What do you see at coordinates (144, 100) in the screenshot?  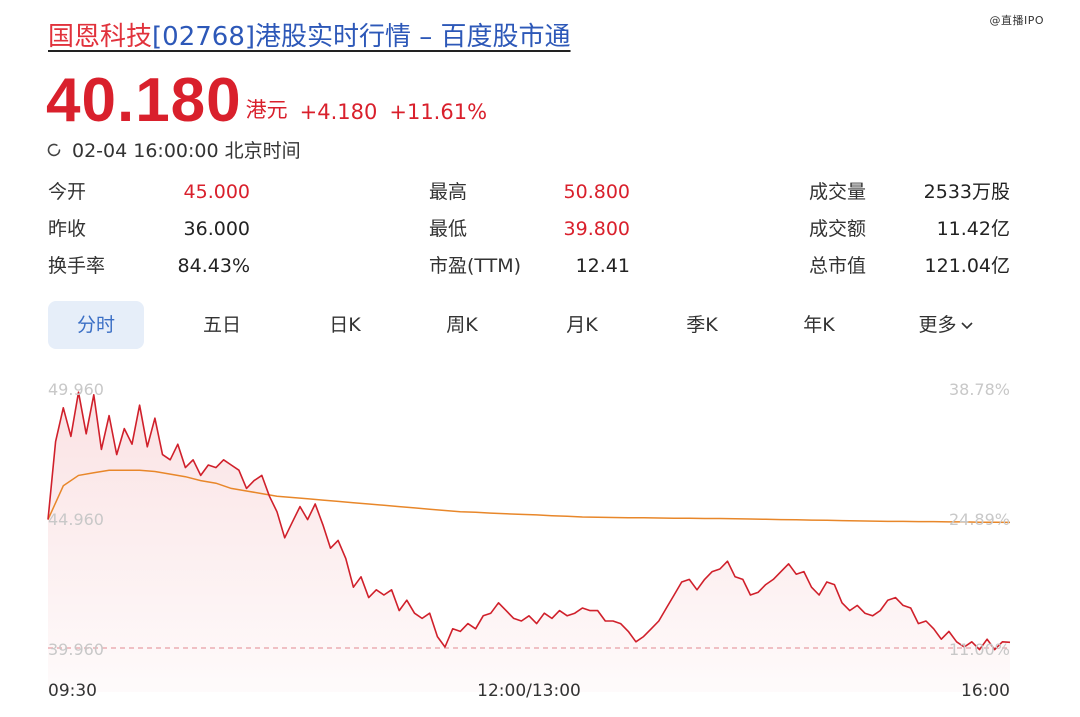 I see `current-price: 40.180` at bounding box center [144, 100].